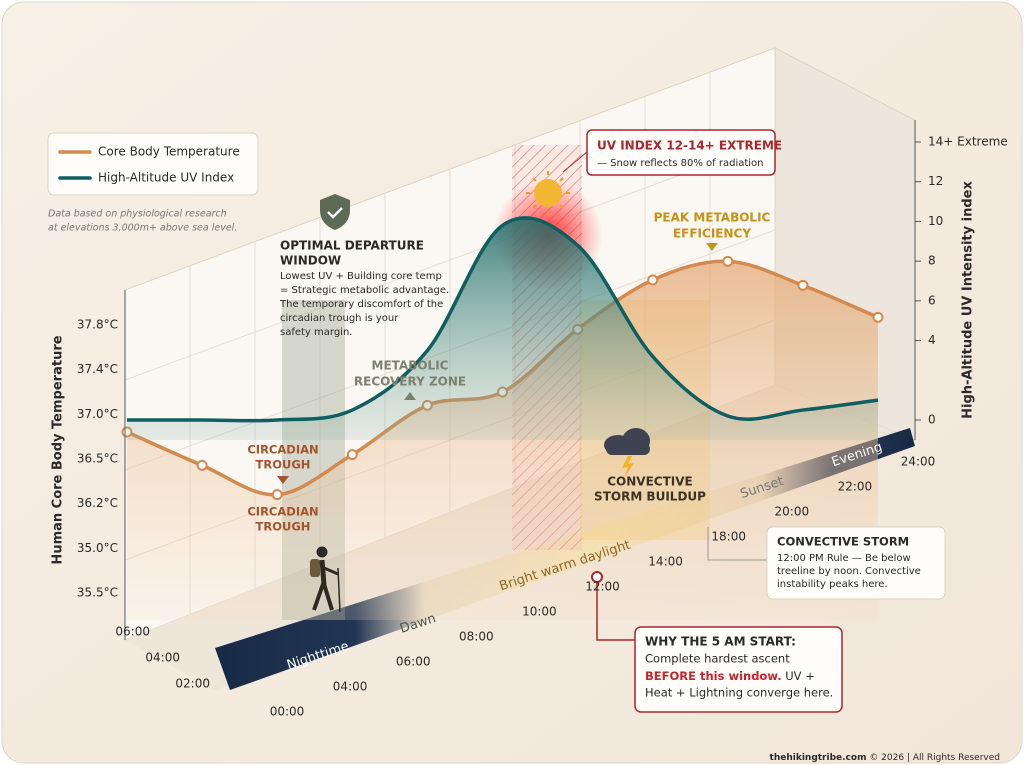 The width and height of the screenshot is (1024, 765). What do you see at coordinates (798, 676) in the screenshot?
I see `why-text-rest: UV +` at bounding box center [798, 676].